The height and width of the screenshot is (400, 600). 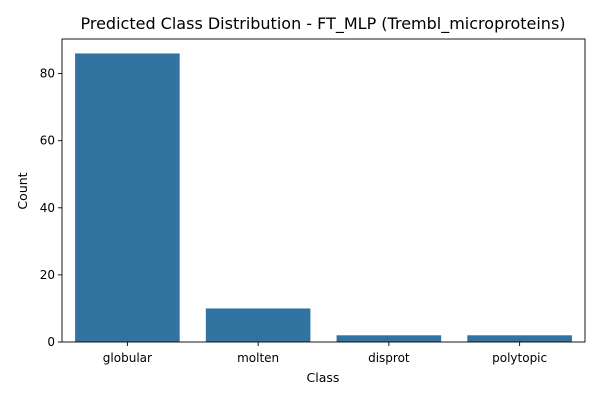 What do you see at coordinates (47, 74) in the screenshot?
I see `y-tick-label: 80` at bounding box center [47, 74].